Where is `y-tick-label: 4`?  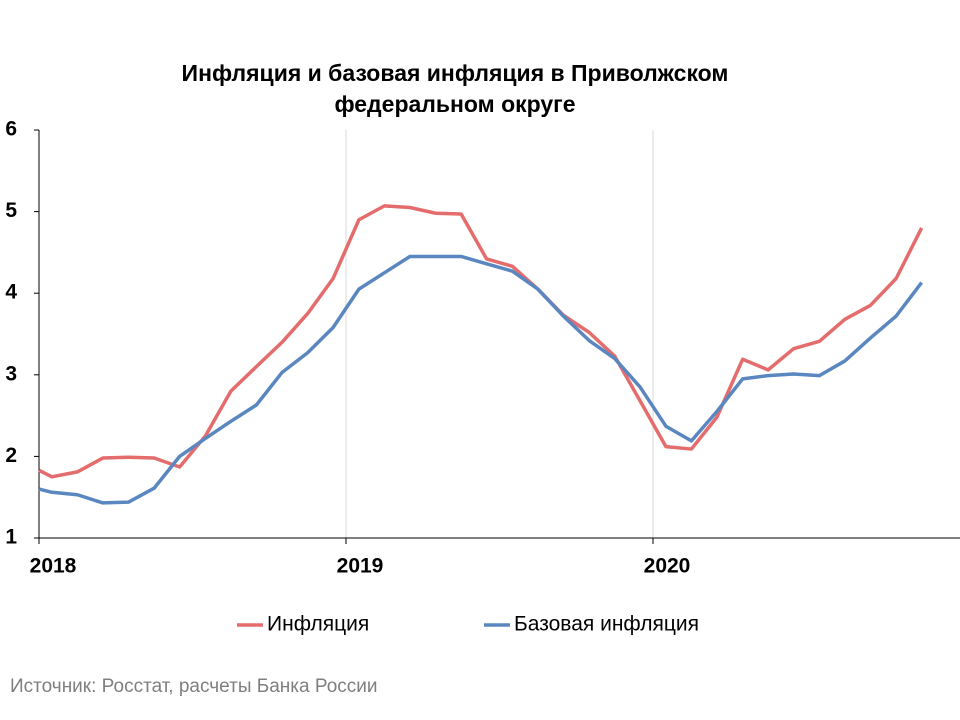
y-tick-label: 4 is located at coordinates (11, 292).